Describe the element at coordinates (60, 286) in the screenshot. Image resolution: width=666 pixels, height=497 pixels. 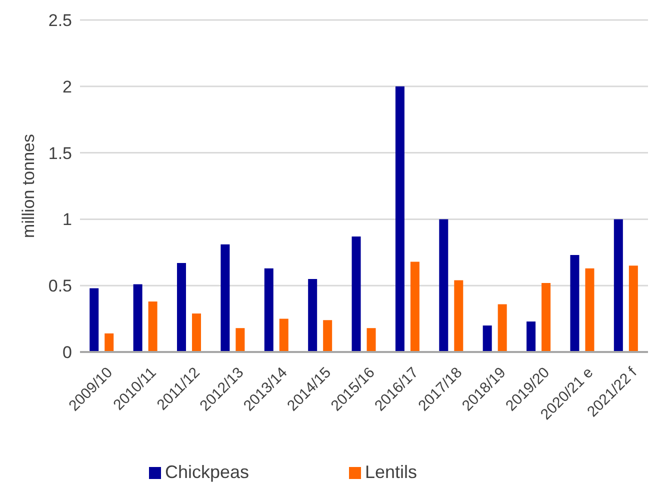
I see `y-tick-label: 0.5` at that location.